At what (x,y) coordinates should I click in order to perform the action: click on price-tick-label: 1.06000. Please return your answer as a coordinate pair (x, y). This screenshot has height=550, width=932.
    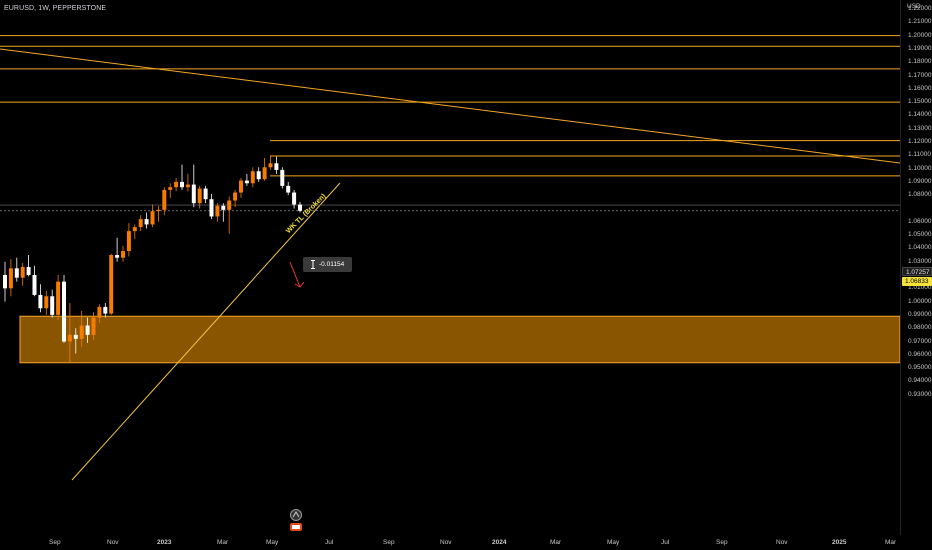
    Looking at the image, I should click on (920, 221).